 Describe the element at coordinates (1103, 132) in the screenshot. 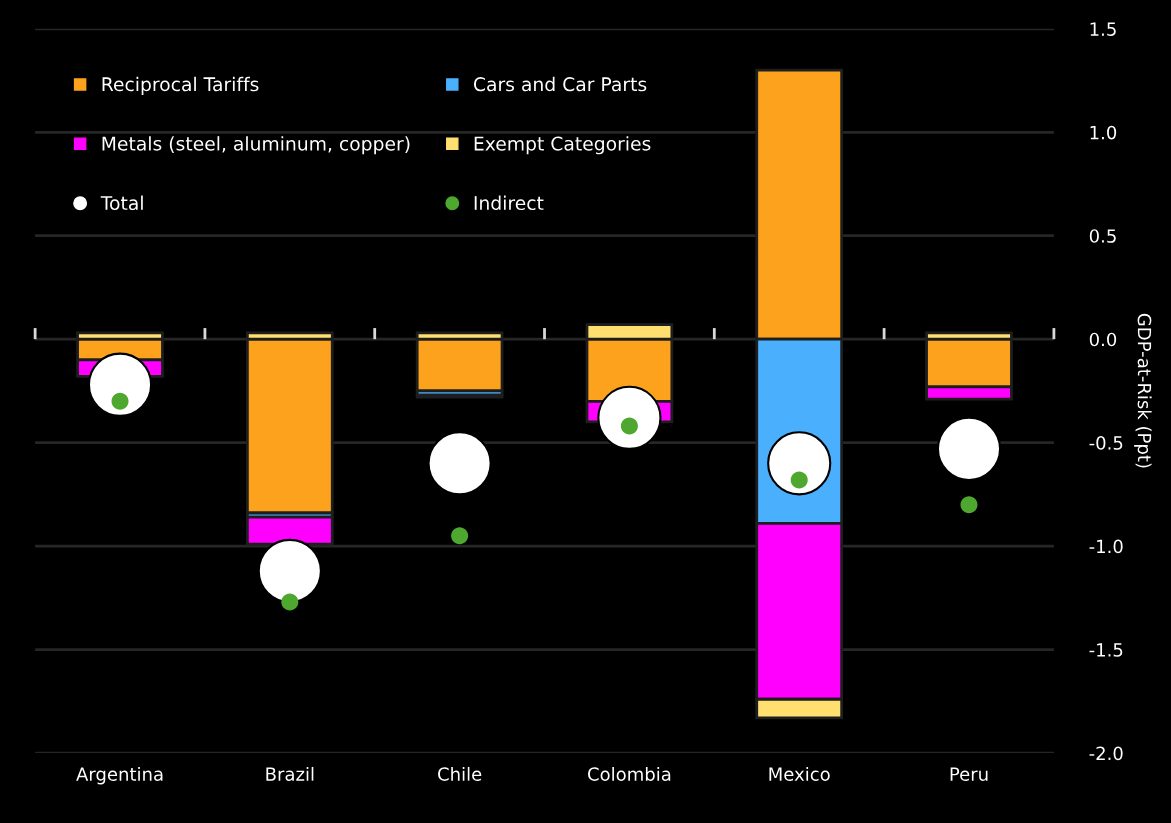

I see `y-tick-label: 1.0` at that location.